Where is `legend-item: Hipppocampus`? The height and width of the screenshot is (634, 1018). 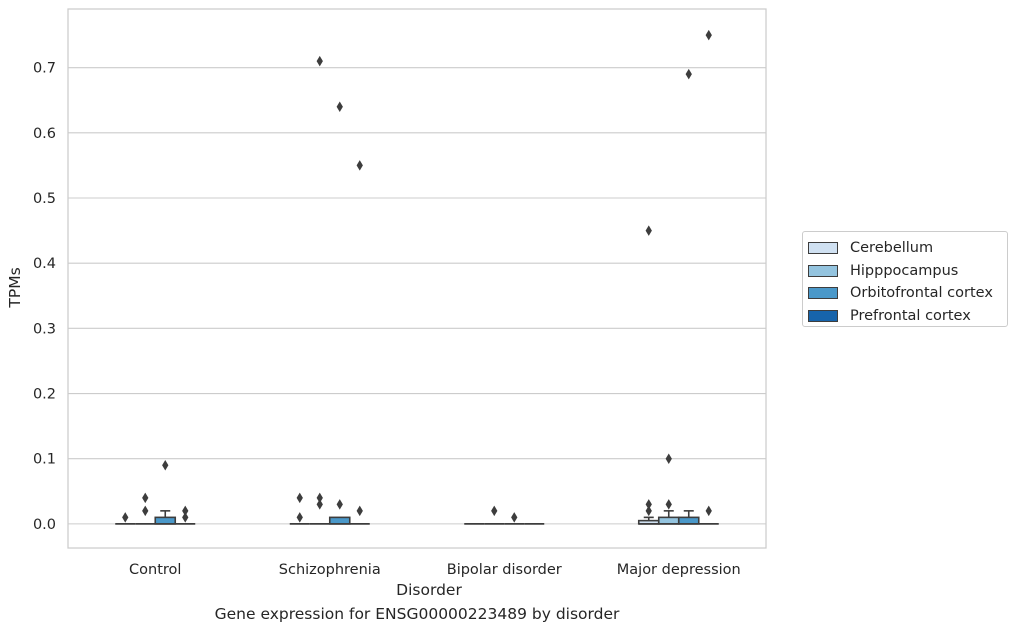
legend-item: Hipppocampus is located at coordinates (907, 271).